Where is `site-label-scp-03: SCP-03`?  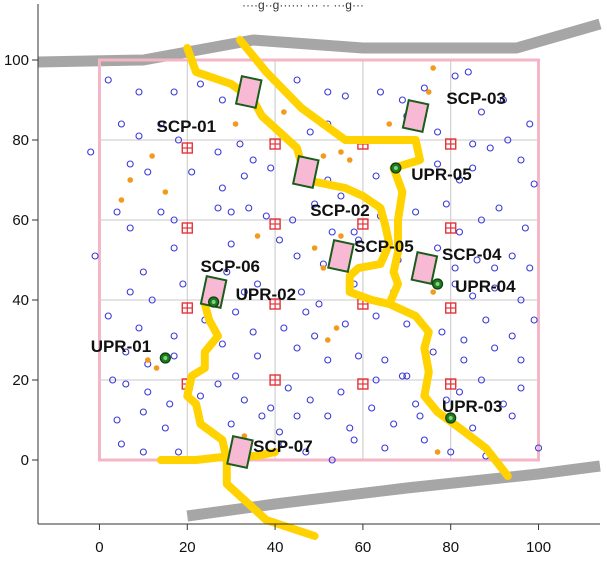 site-label-scp-03: SCP-03 is located at coordinates (476, 98).